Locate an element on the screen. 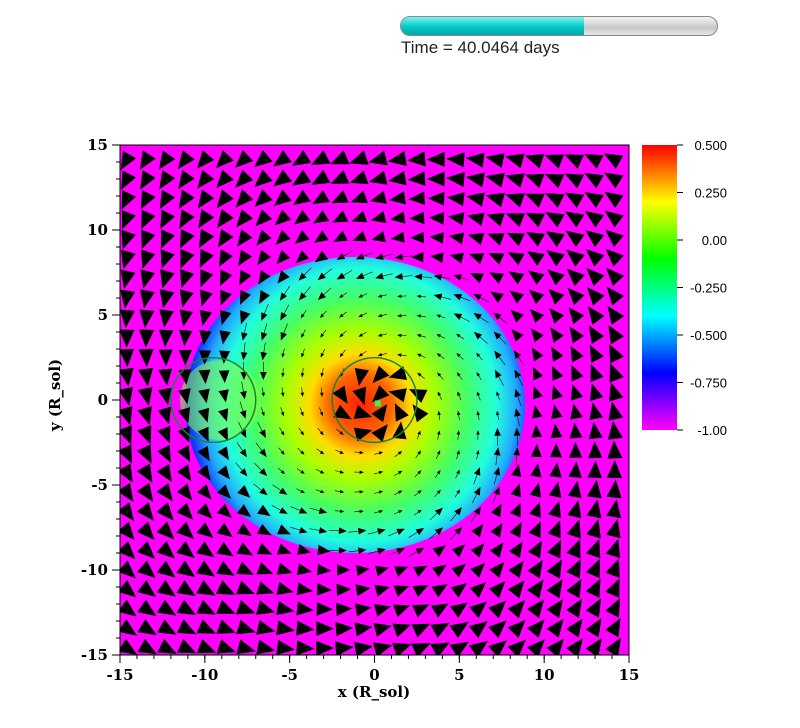  x-axis-label: x (R_sol) is located at coordinates (374, 692).